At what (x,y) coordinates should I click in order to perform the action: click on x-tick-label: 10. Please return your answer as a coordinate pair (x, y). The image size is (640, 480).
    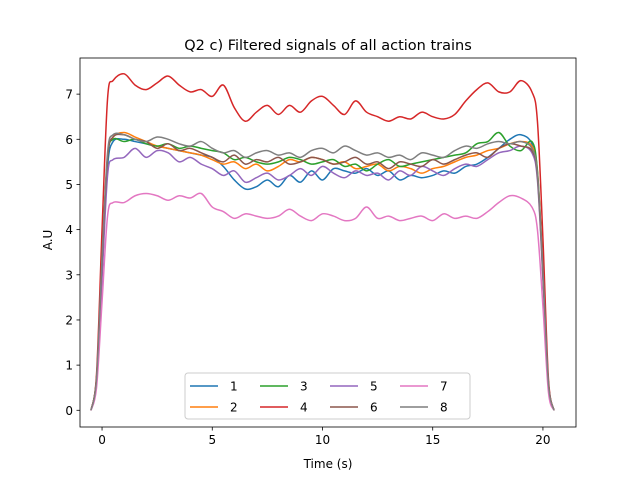
    Looking at the image, I should click on (322, 440).